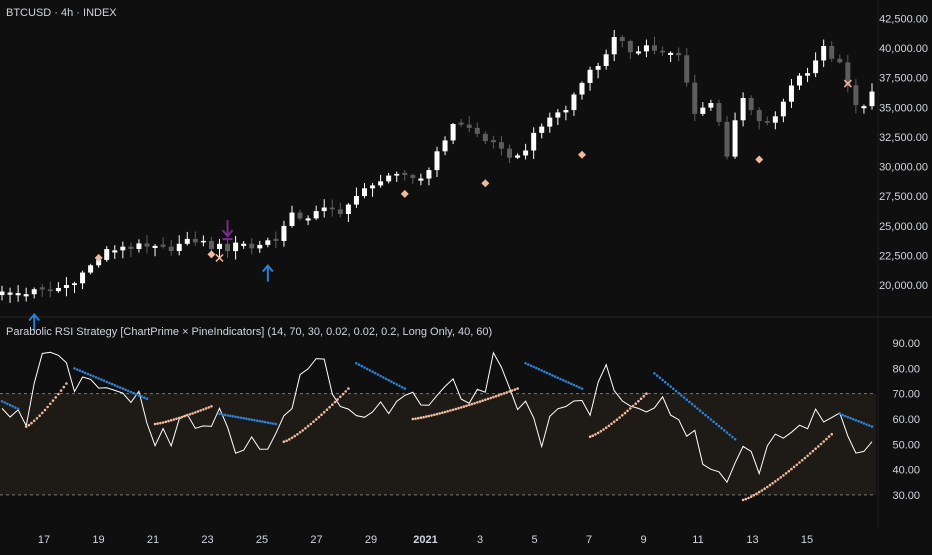 The height and width of the screenshot is (555, 932). Describe the element at coordinates (153, 540) in the screenshot. I see `time-axis-label: 21` at that location.